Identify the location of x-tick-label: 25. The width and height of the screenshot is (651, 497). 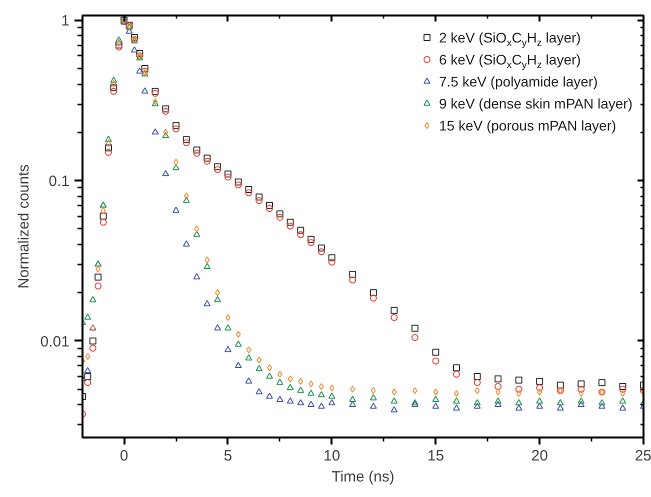
(642, 456).